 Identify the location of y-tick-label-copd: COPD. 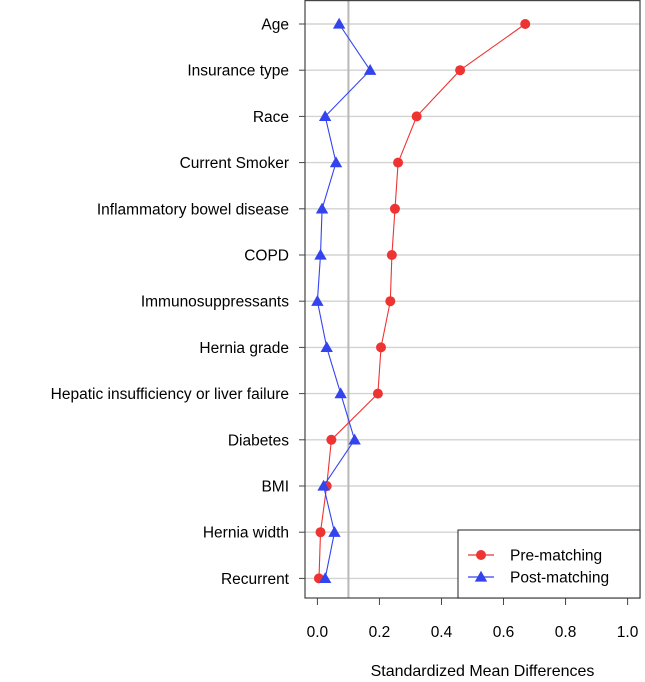
(266, 256).